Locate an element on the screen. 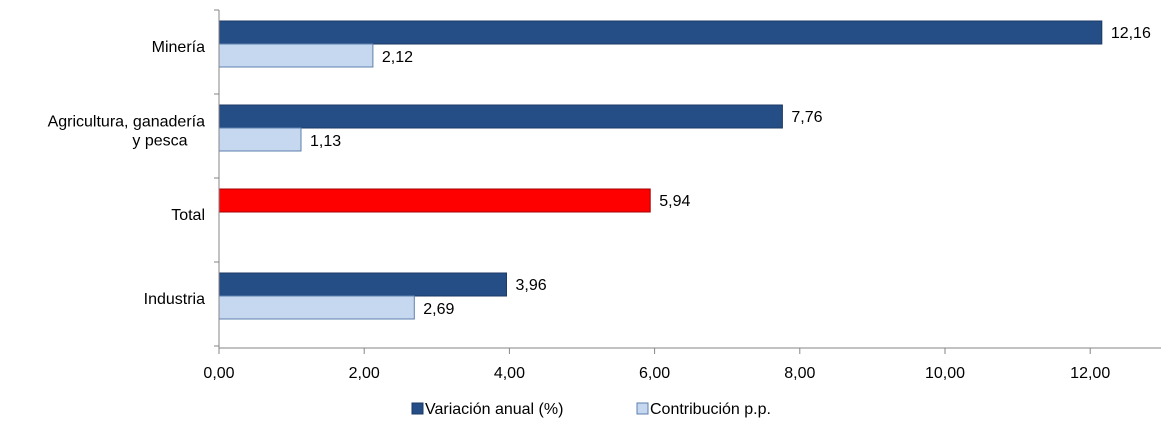 This screenshot has height=421, width=1162. data-label-variacion-1: 7,76 is located at coordinates (806, 117).